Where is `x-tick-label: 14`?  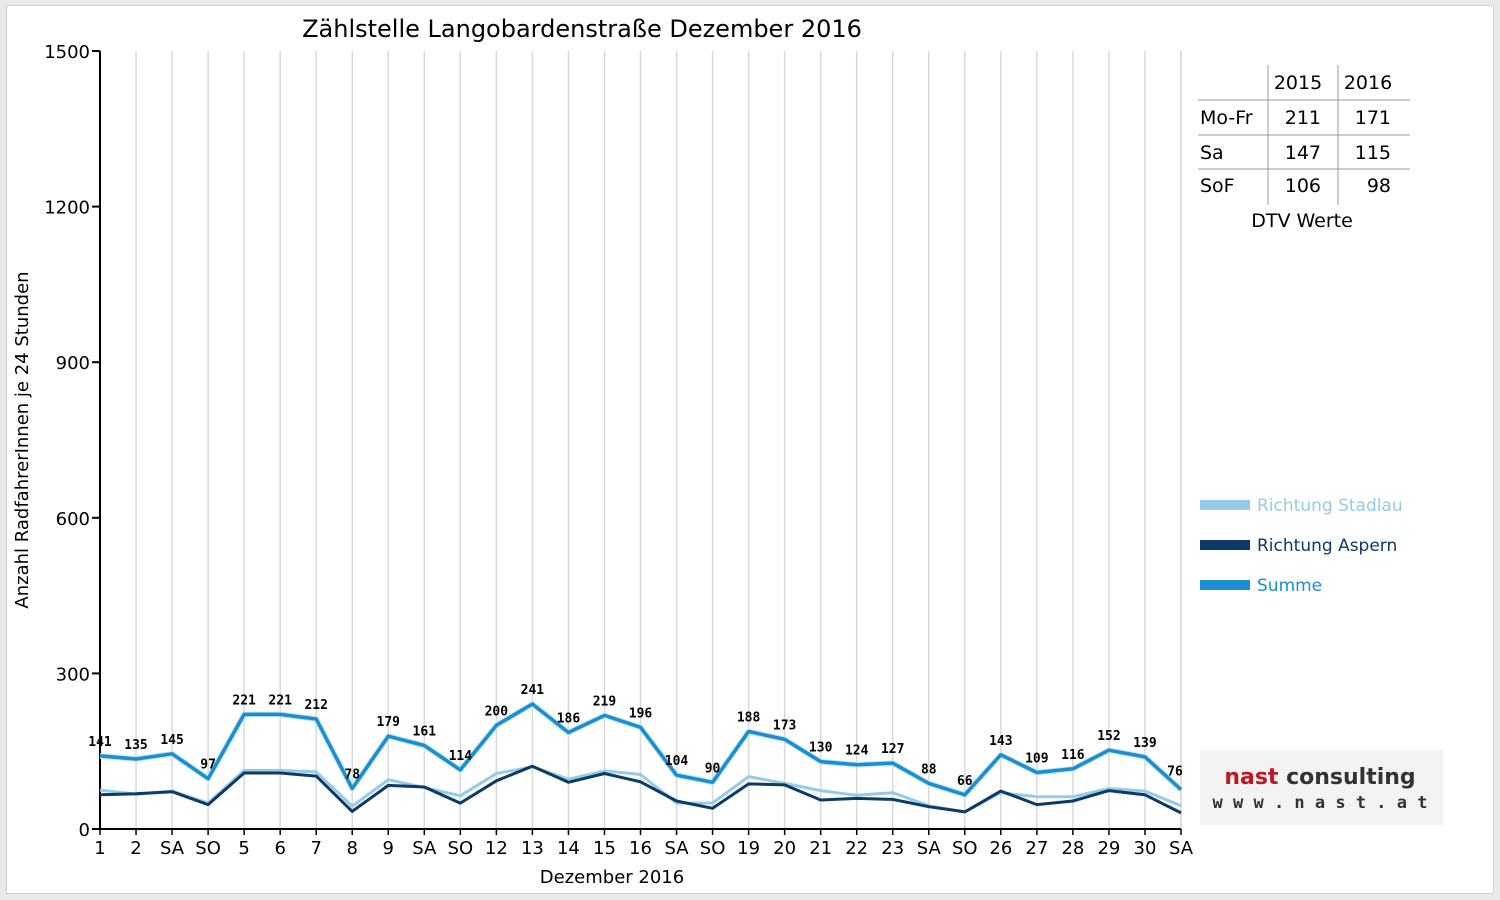 x-tick-label: 14 is located at coordinates (568, 848).